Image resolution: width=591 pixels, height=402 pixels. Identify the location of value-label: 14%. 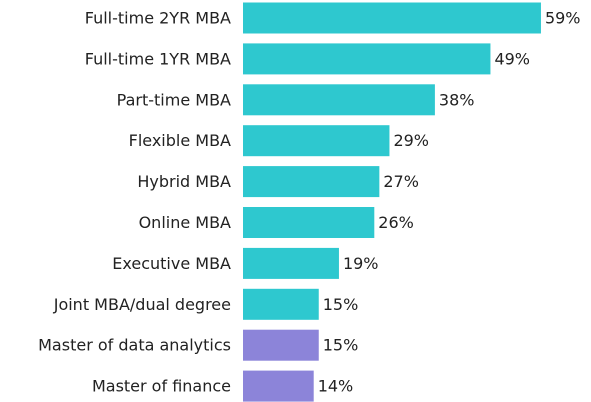
(336, 386).